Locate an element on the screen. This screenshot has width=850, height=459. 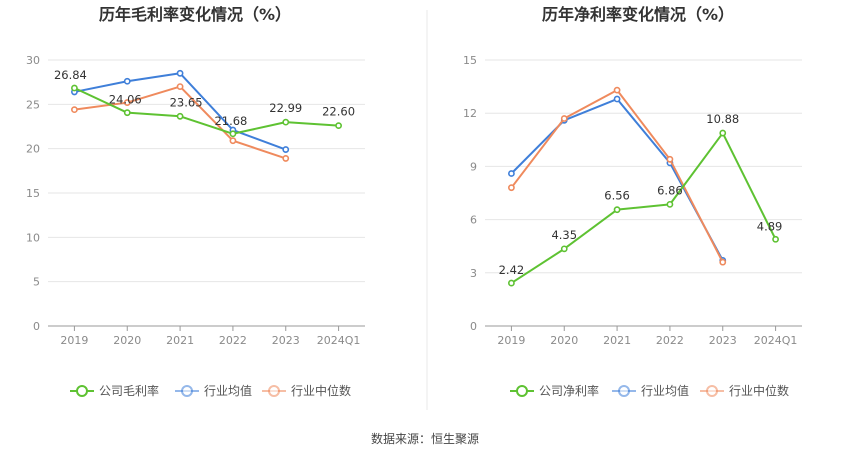
legend-label: 公司毛利率 is located at coordinates (129, 390).